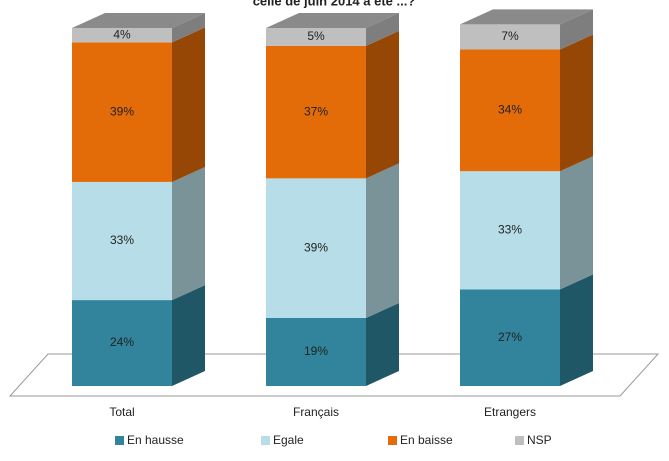 The width and height of the screenshot is (669, 461). I want to click on legend-label: Egale, so click(288, 440).